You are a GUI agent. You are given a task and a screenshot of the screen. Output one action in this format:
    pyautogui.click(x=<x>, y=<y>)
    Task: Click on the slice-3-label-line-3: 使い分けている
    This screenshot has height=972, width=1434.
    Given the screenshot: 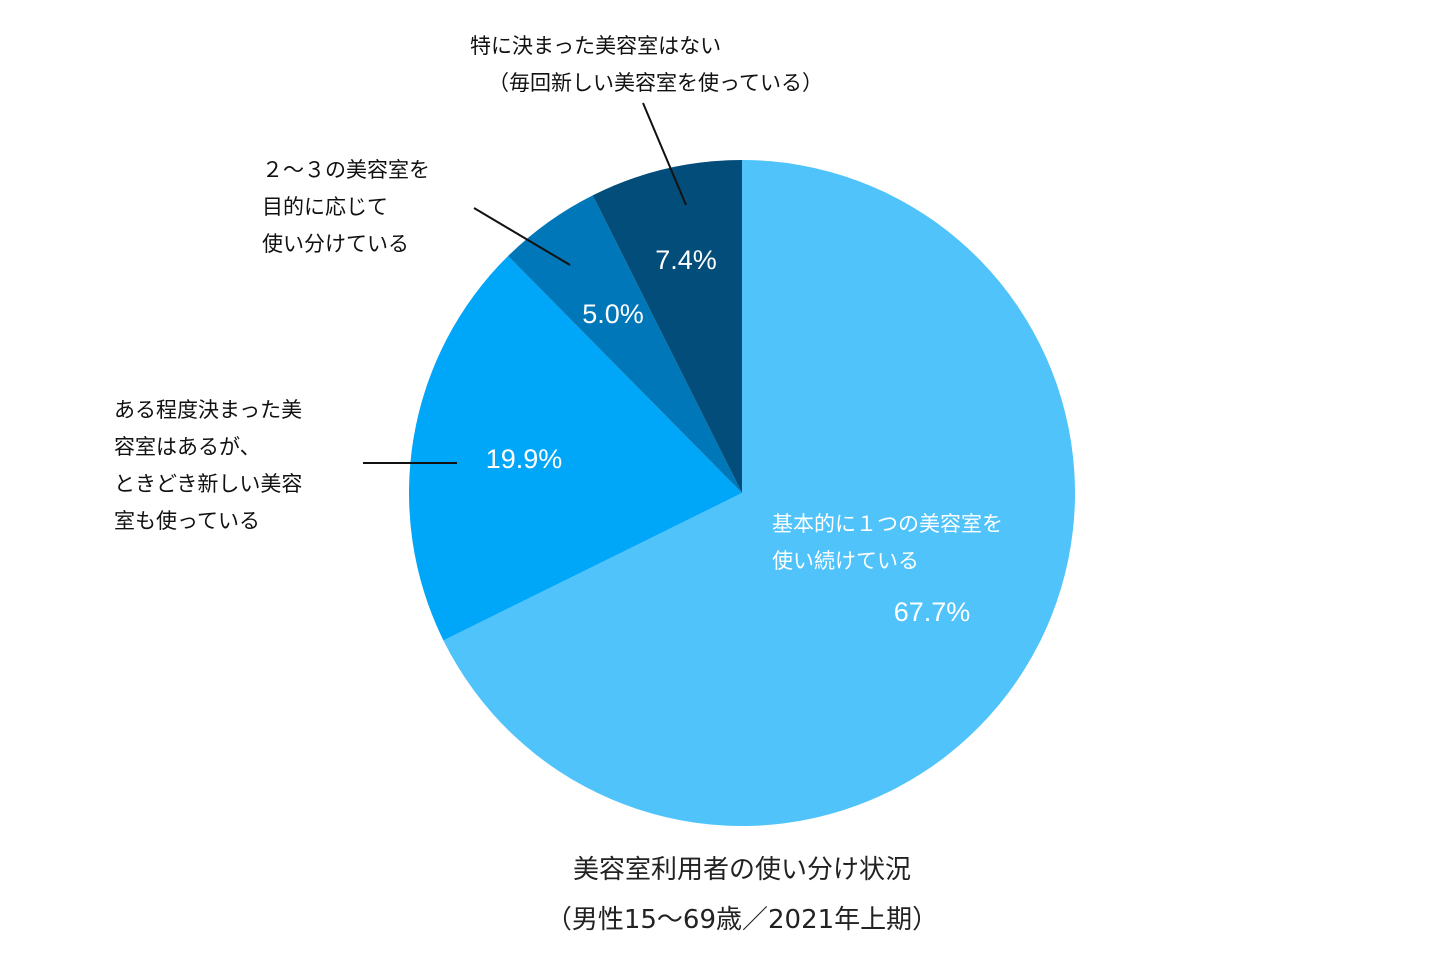 What is the action you would take?
    pyautogui.click(x=335, y=244)
    